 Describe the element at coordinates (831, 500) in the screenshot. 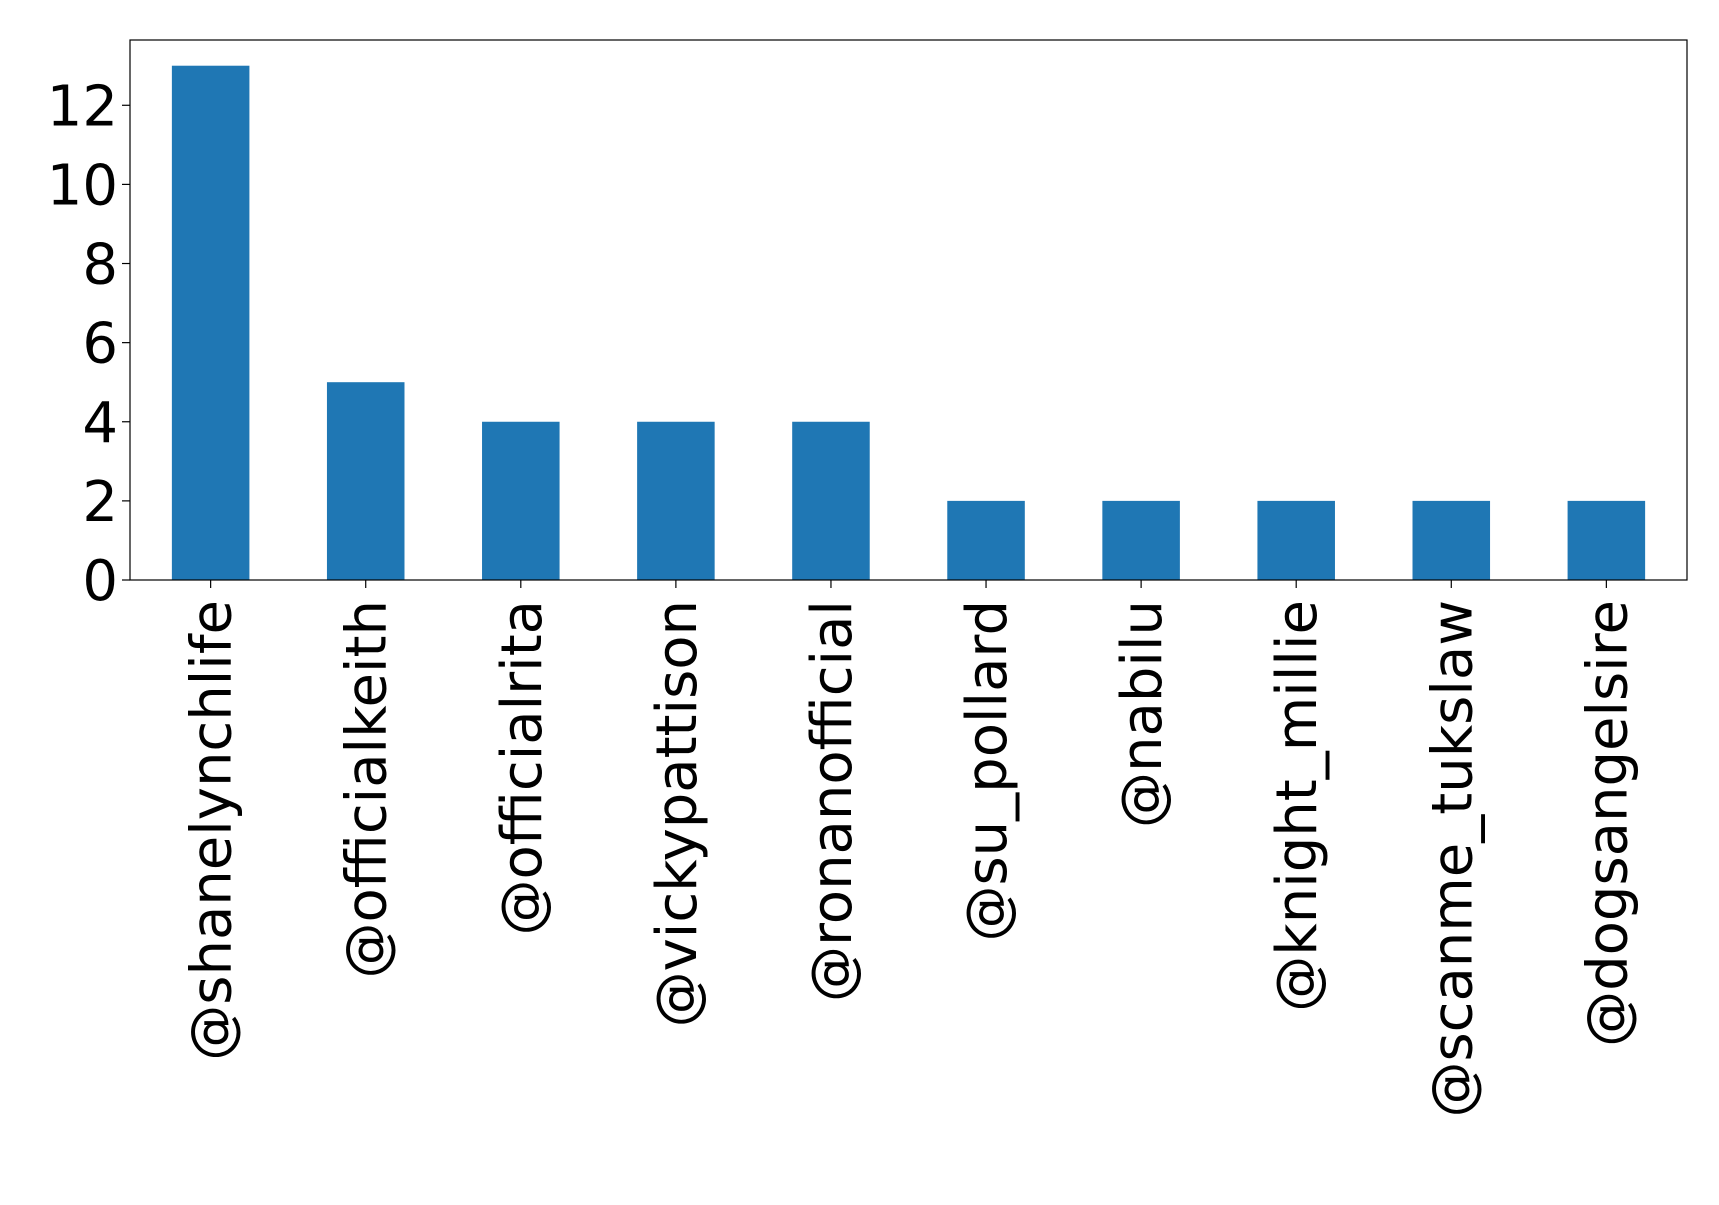

I see `bar-ronanofficial` at that location.